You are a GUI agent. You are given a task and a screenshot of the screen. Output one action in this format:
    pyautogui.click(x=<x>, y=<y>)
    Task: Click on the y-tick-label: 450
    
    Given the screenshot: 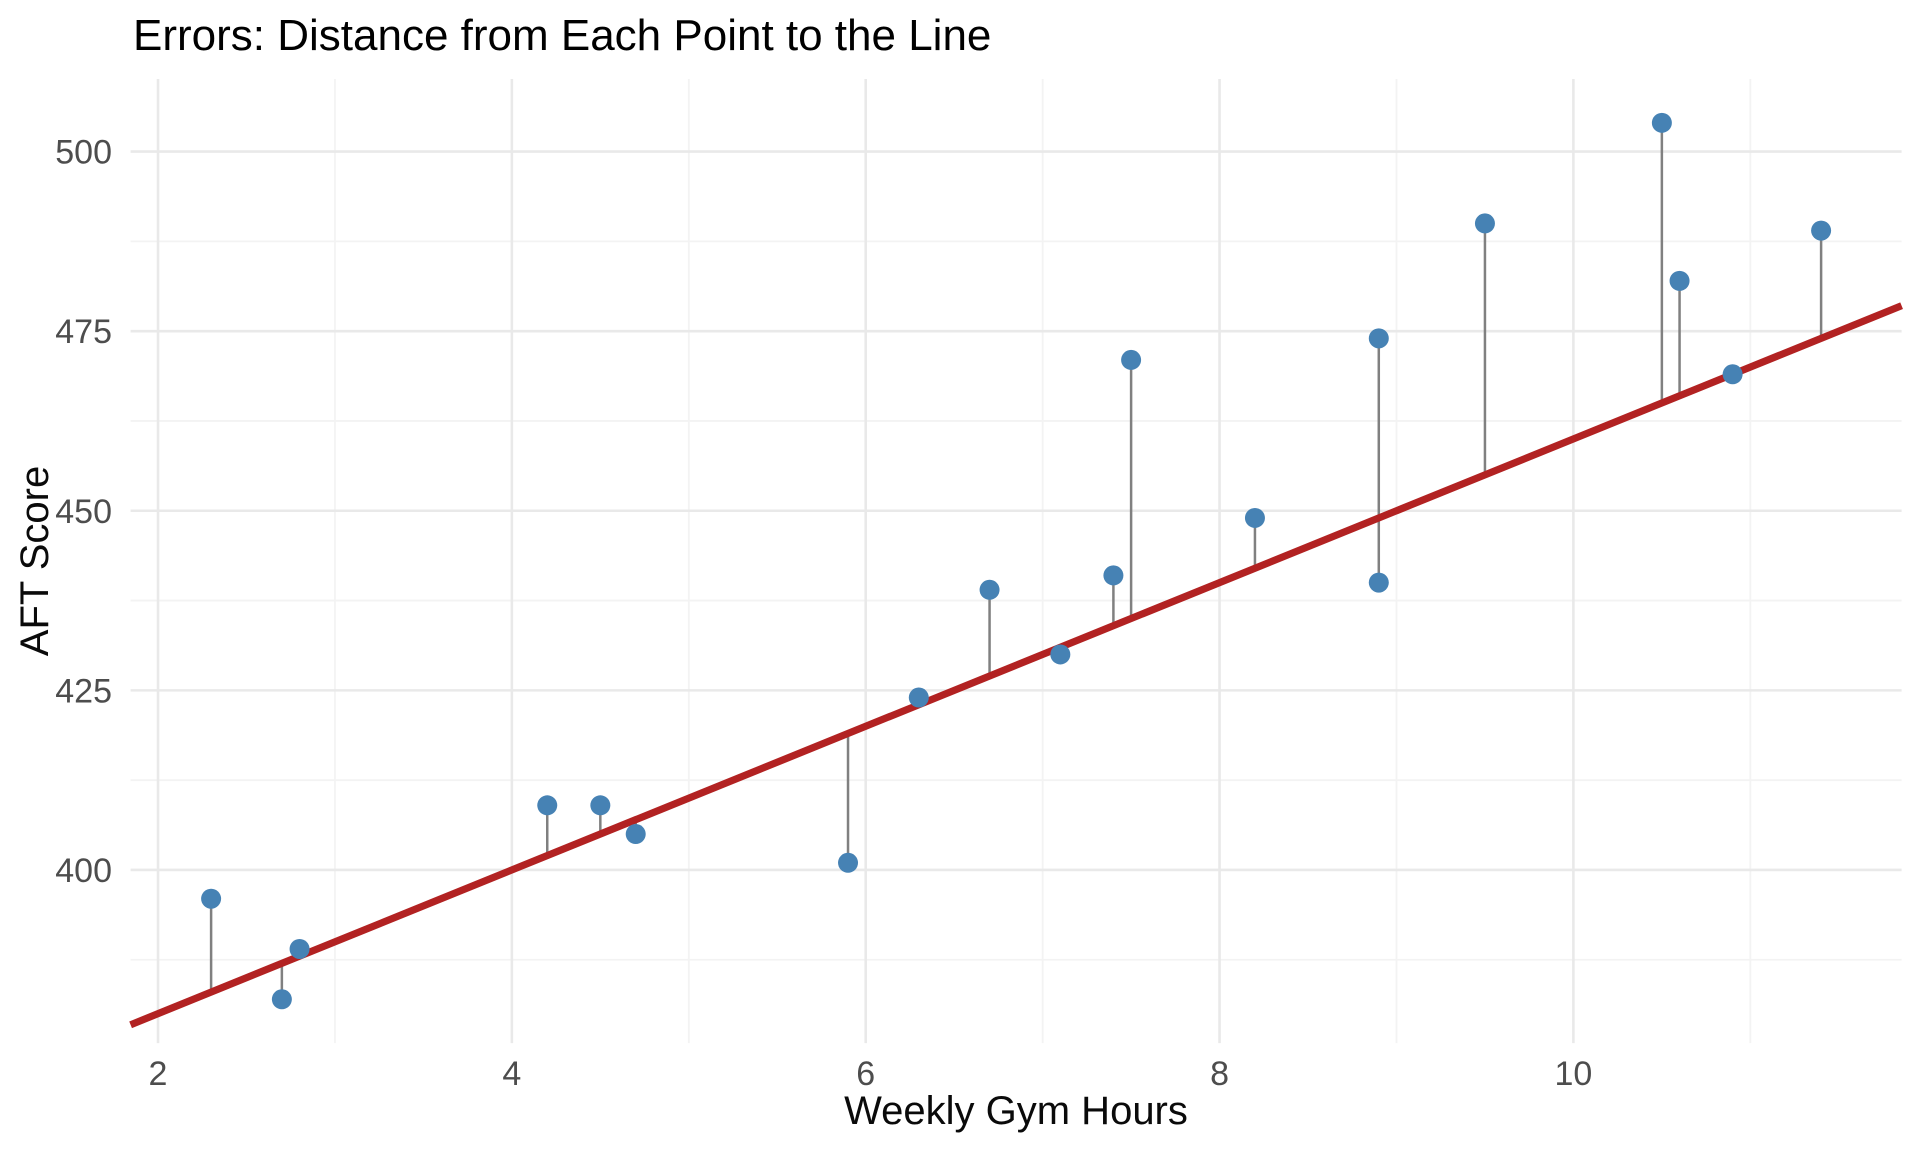 What is the action you would take?
    pyautogui.click(x=83, y=512)
    